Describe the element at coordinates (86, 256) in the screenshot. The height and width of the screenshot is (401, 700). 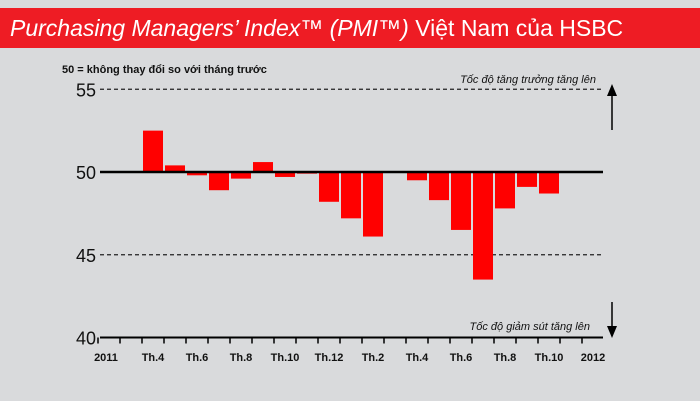
I see `y-tick-label: 45` at that location.